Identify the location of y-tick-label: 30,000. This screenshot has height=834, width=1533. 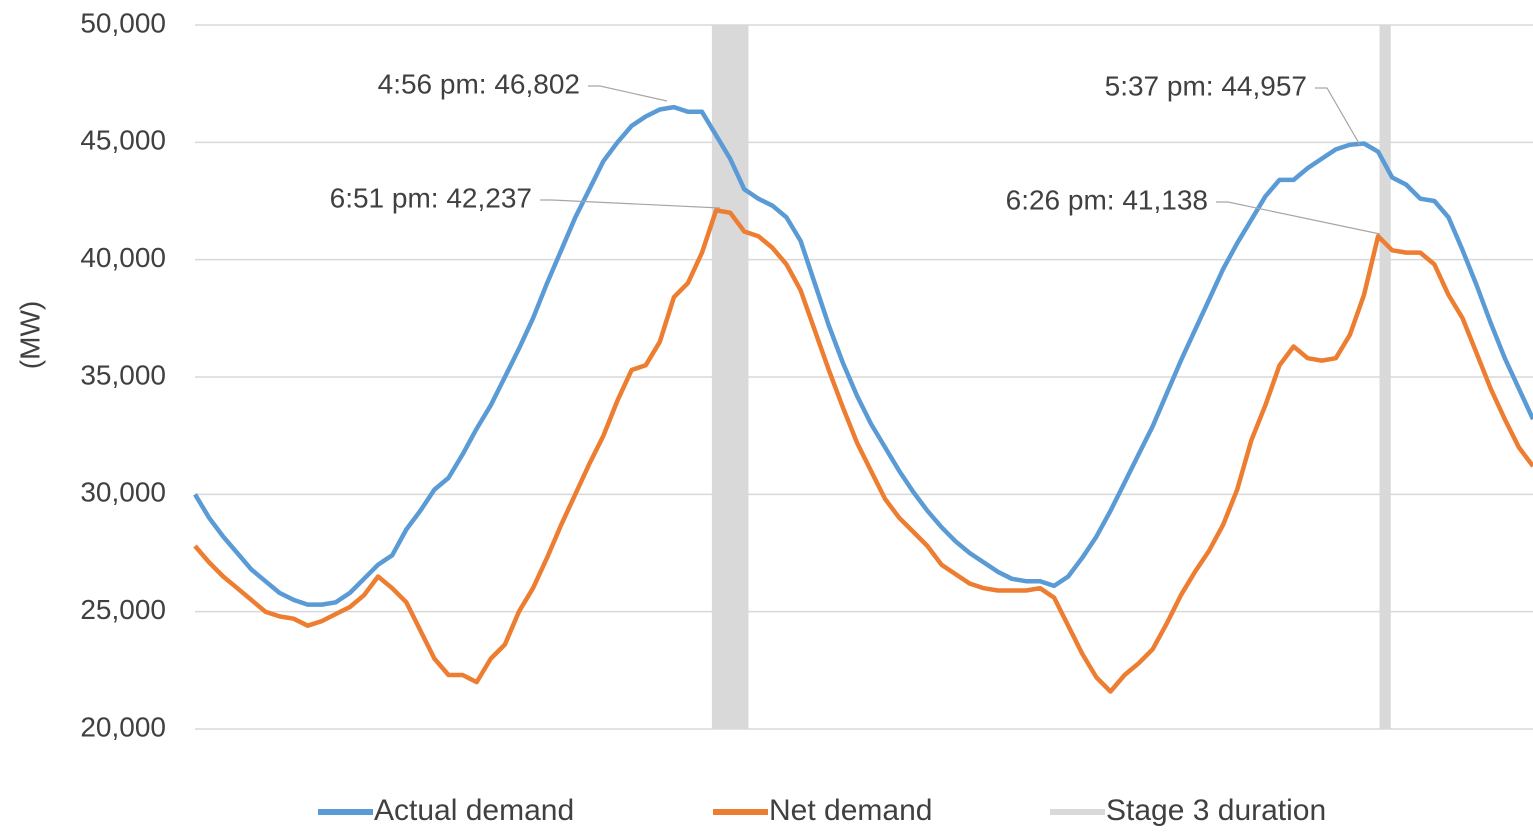
(123, 492).